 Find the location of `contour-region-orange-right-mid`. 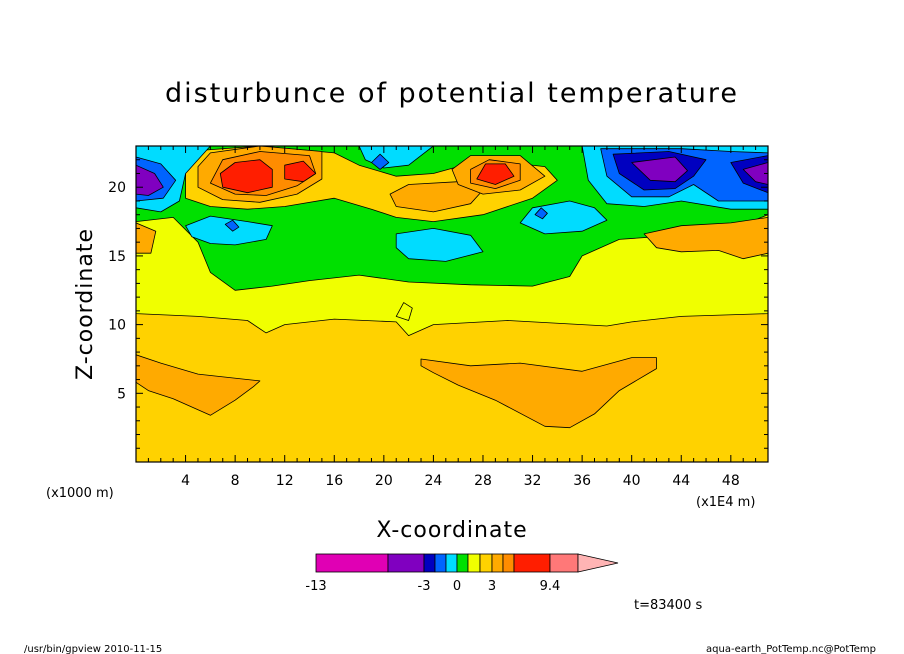

contour-region-orange-right-mid is located at coordinates (705, 238).